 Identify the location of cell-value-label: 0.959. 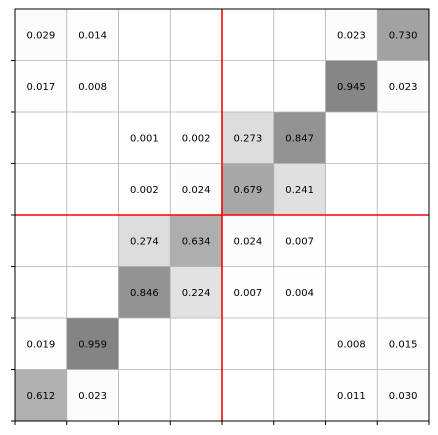
(92, 344).